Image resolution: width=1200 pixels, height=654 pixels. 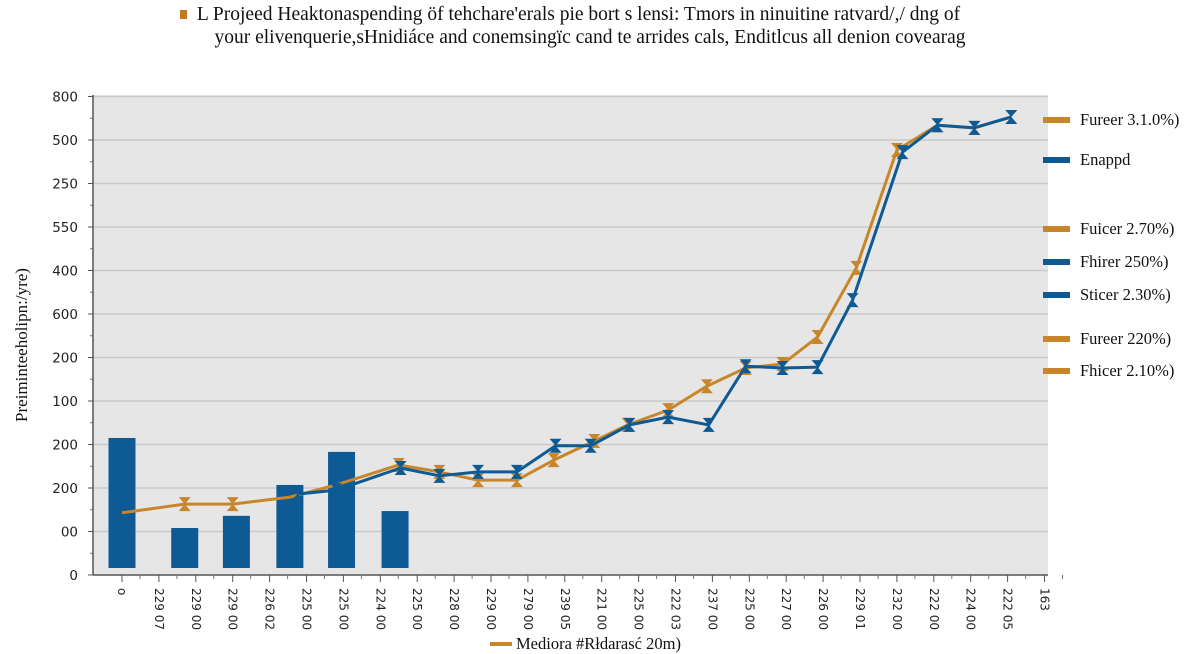 I want to click on legend-item: Fureer 3.1.0%), so click(x=1111, y=119).